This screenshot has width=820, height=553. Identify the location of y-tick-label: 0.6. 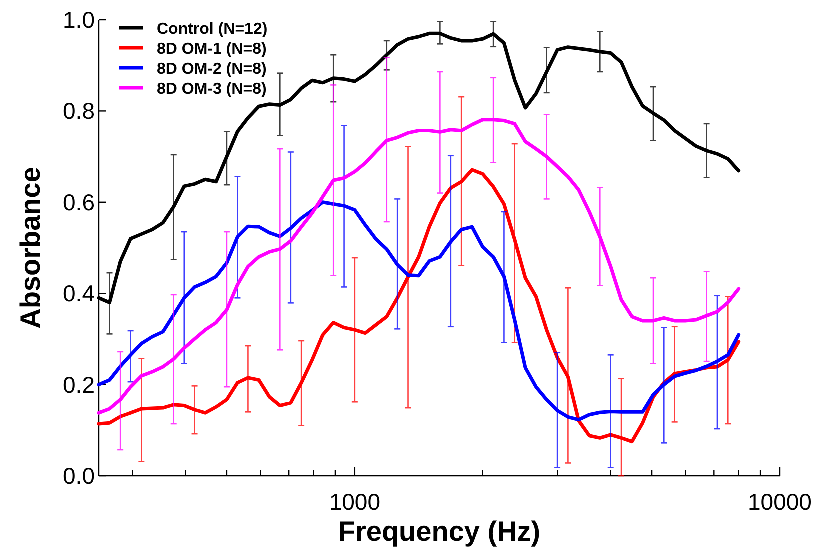
(79, 202).